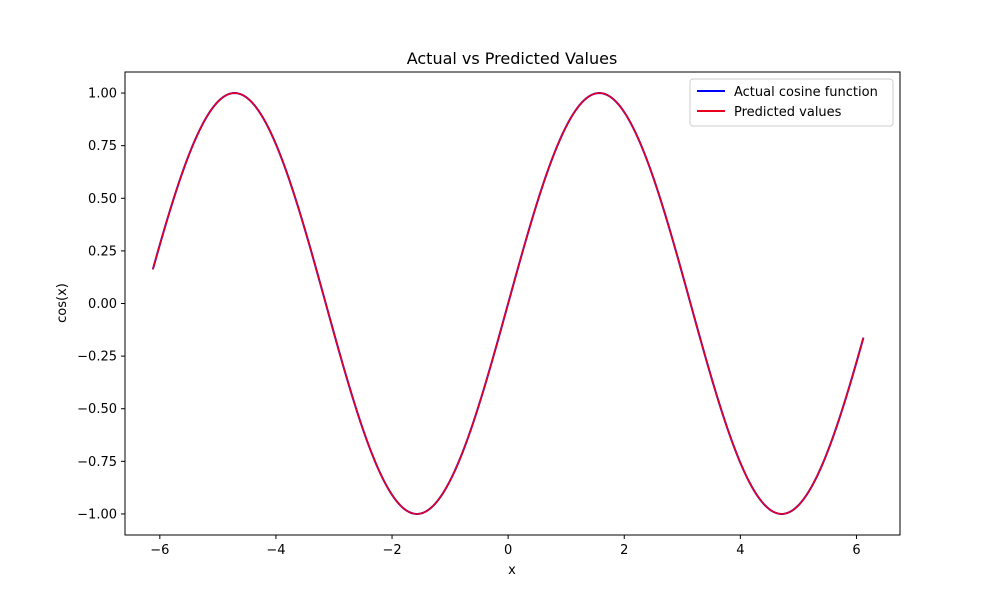  What do you see at coordinates (62, 303) in the screenshot?
I see `y-axis-label: cos(x)` at bounding box center [62, 303].